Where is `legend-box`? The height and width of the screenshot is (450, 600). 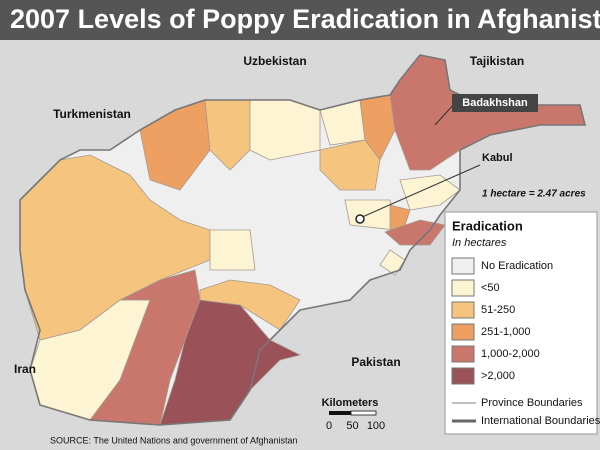 legend-box is located at coordinates (521, 323).